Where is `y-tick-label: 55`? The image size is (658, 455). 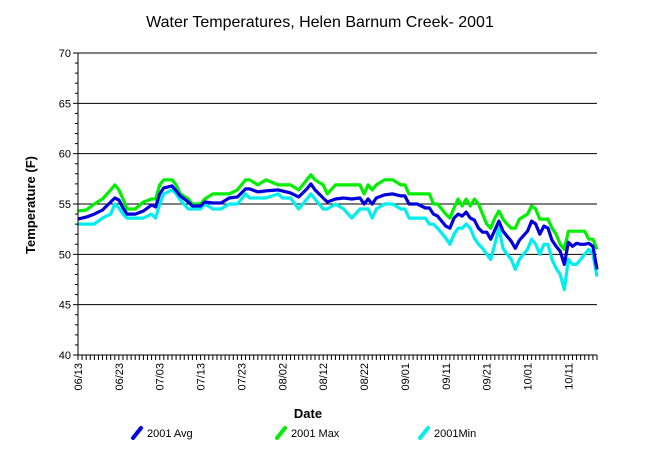
y-tick-label: 55 is located at coordinates (65, 205).